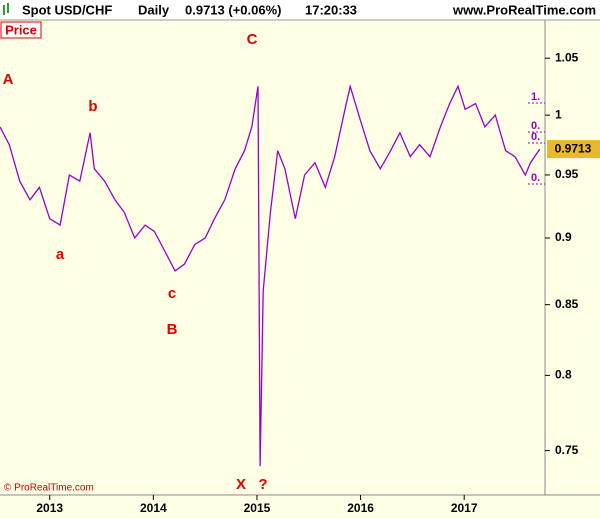 Image resolution: width=600 pixels, height=519 pixels. What do you see at coordinates (300, 10) in the screenshot?
I see `header-bar` at bounding box center [300, 10].